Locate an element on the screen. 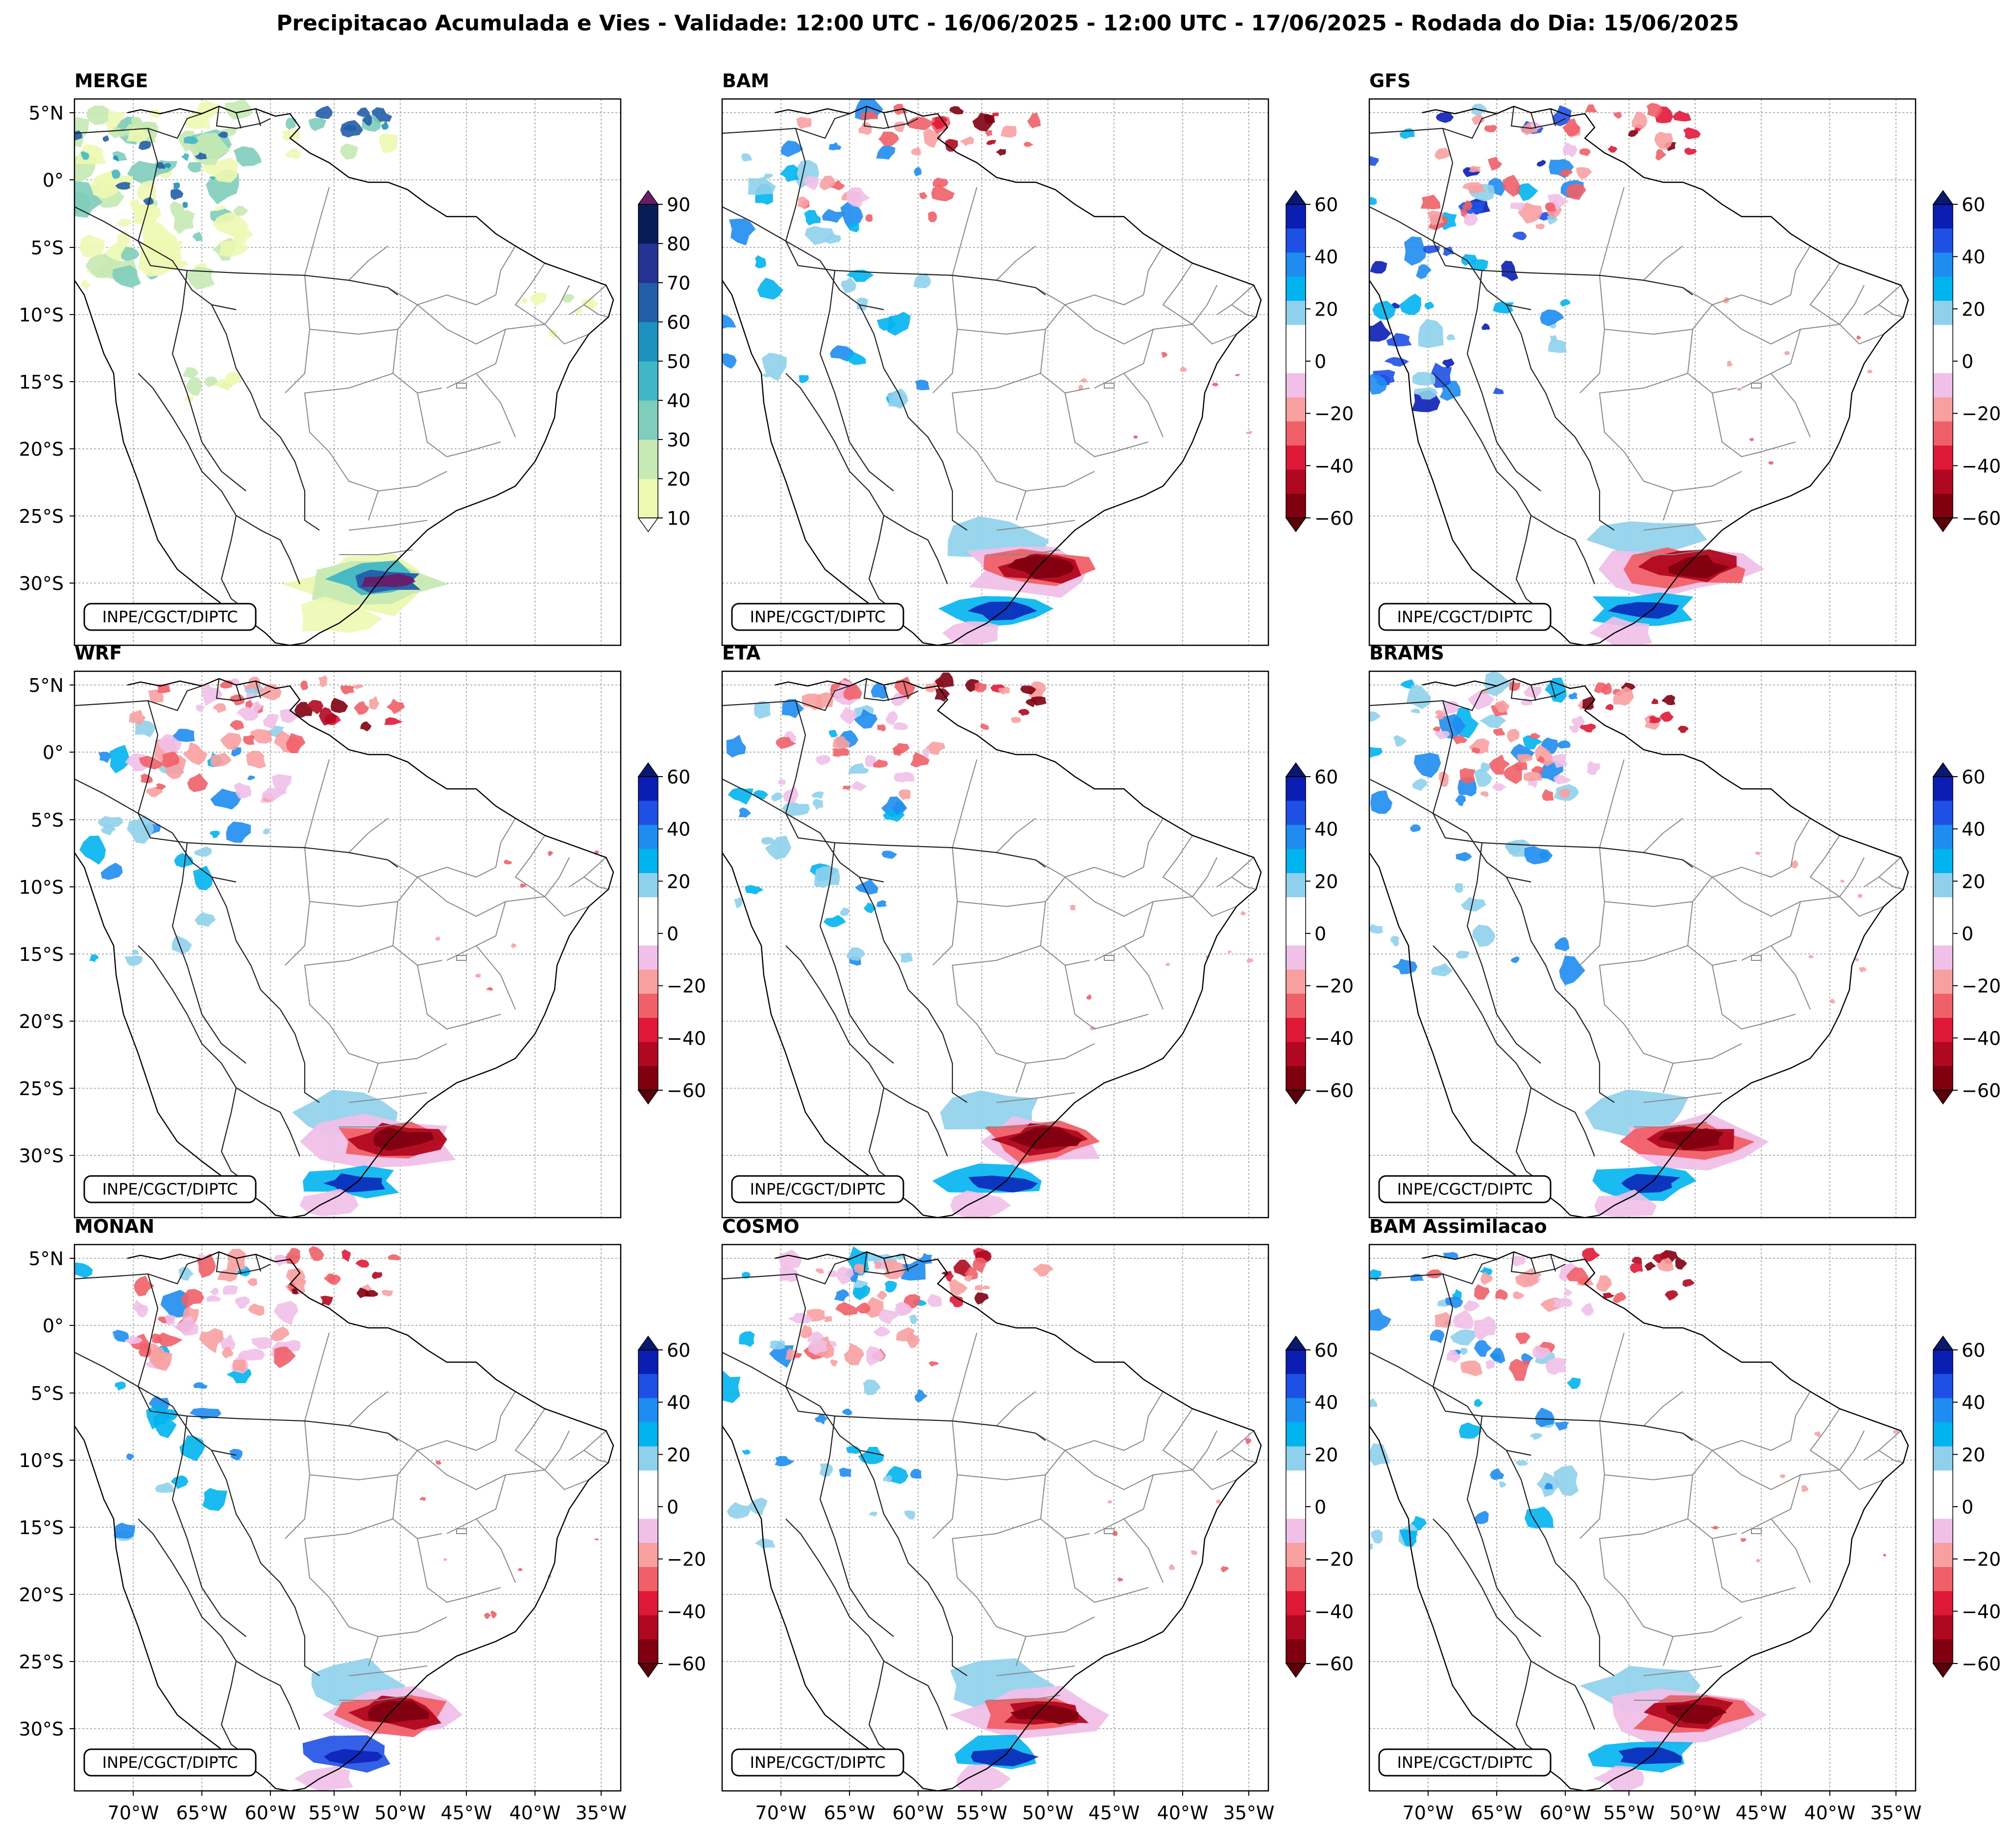 This screenshot has width=2016, height=1834. panel-title: BRAMS is located at coordinates (1406, 653).